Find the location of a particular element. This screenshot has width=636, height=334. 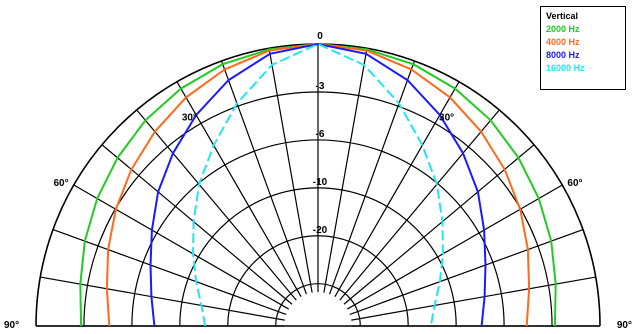

radial-label: -3 is located at coordinates (320, 86).